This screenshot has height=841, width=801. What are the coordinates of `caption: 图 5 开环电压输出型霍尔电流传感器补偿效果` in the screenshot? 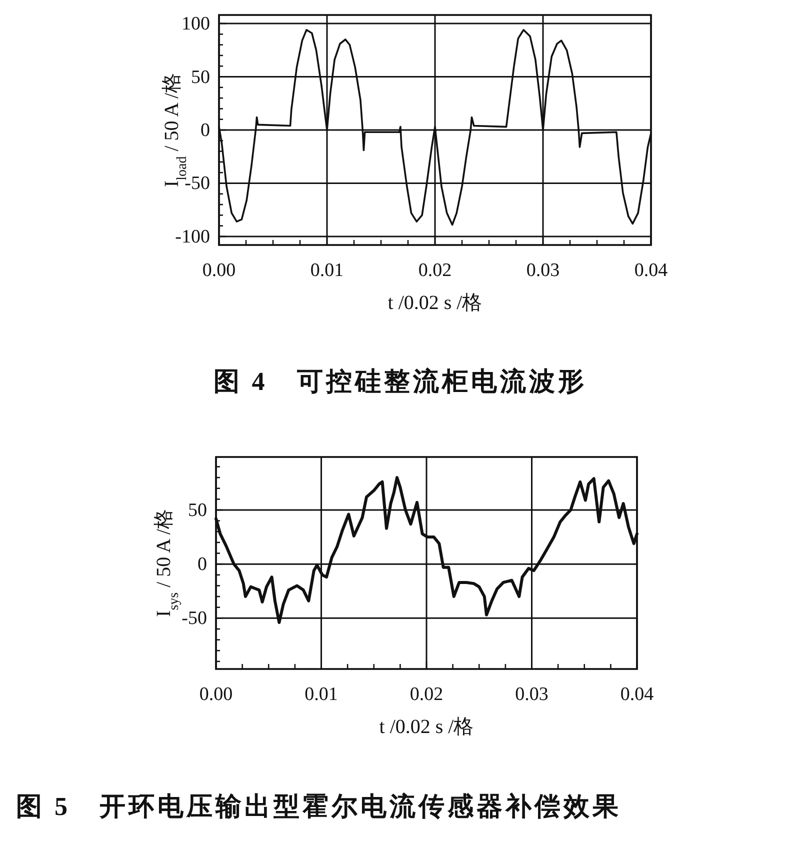 It's located at (319, 806).